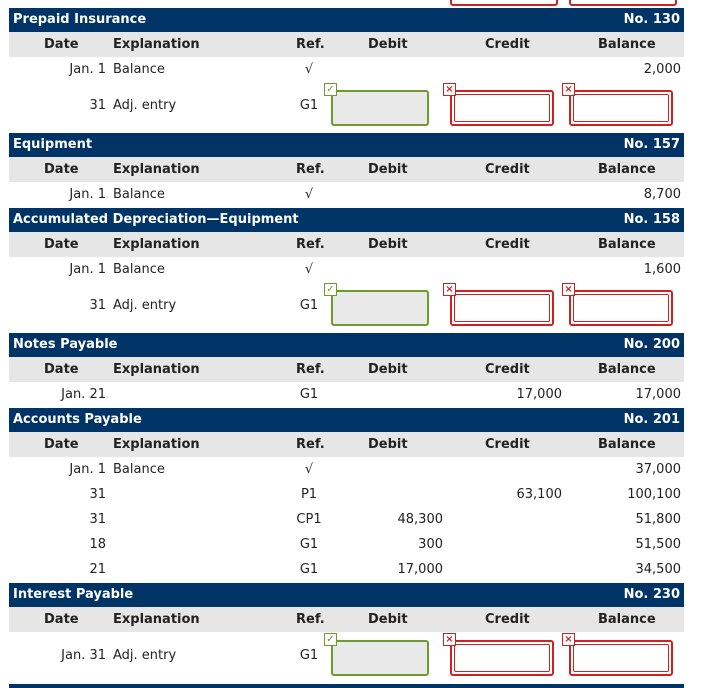  What do you see at coordinates (77, 419) in the screenshot?
I see `account-name: Accounts Payable` at bounding box center [77, 419].